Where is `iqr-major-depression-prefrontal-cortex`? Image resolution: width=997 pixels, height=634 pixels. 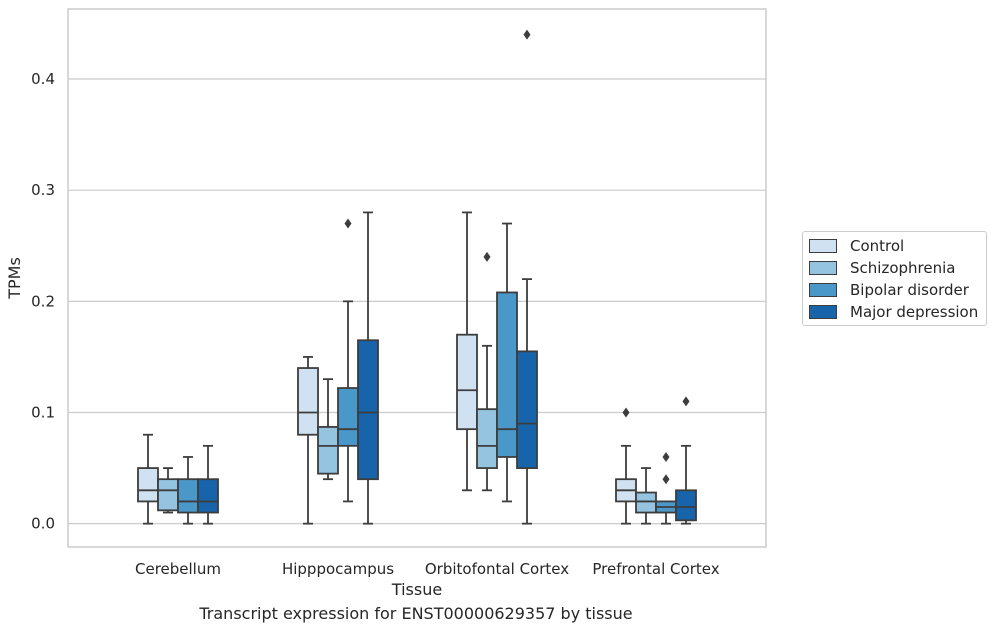
iqr-major-depression-prefrontal-cortex is located at coordinates (686, 505).